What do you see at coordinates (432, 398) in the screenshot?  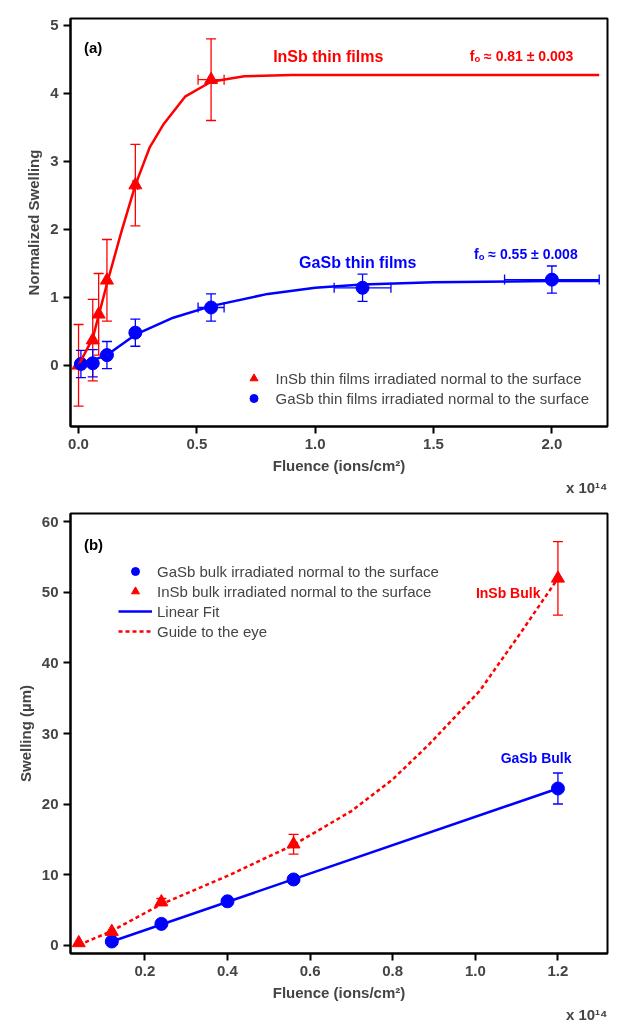 I see `legend-label: GaSb thin films irradiated normal to the surface` at bounding box center [432, 398].